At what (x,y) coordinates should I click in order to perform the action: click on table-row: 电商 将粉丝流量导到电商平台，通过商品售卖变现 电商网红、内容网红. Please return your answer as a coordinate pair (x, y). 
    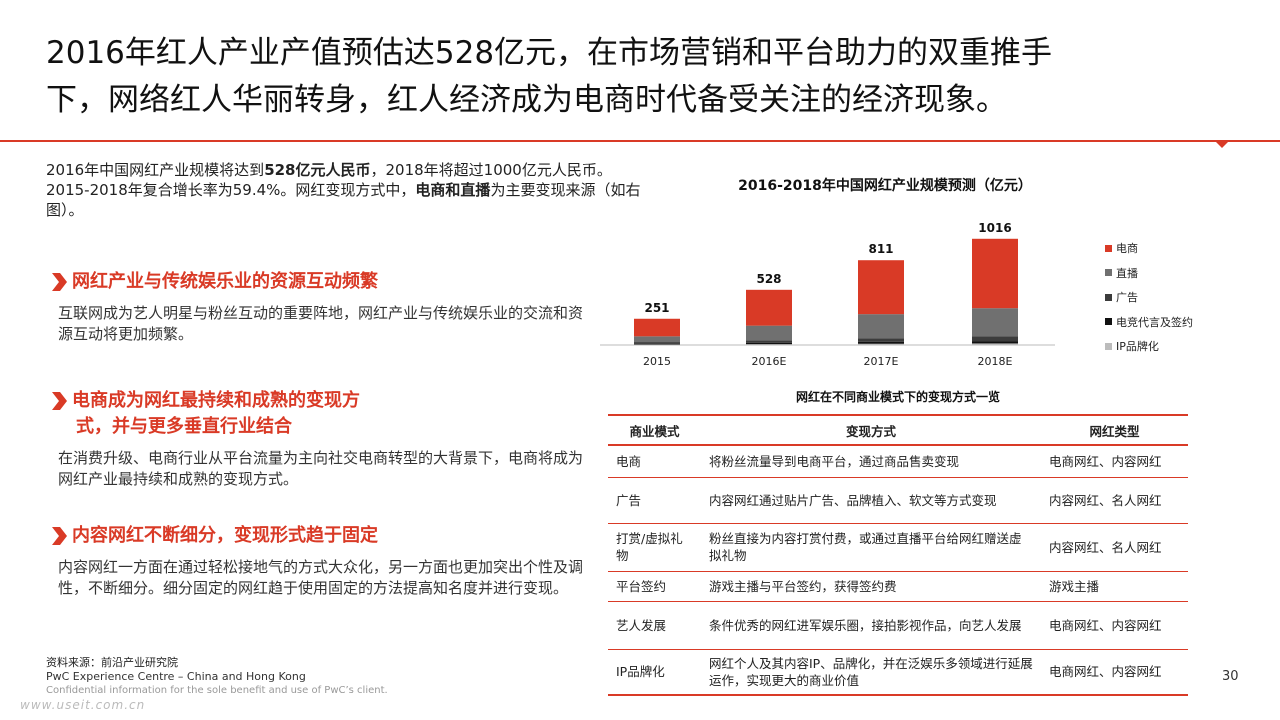
    Looking at the image, I should click on (898, 461).